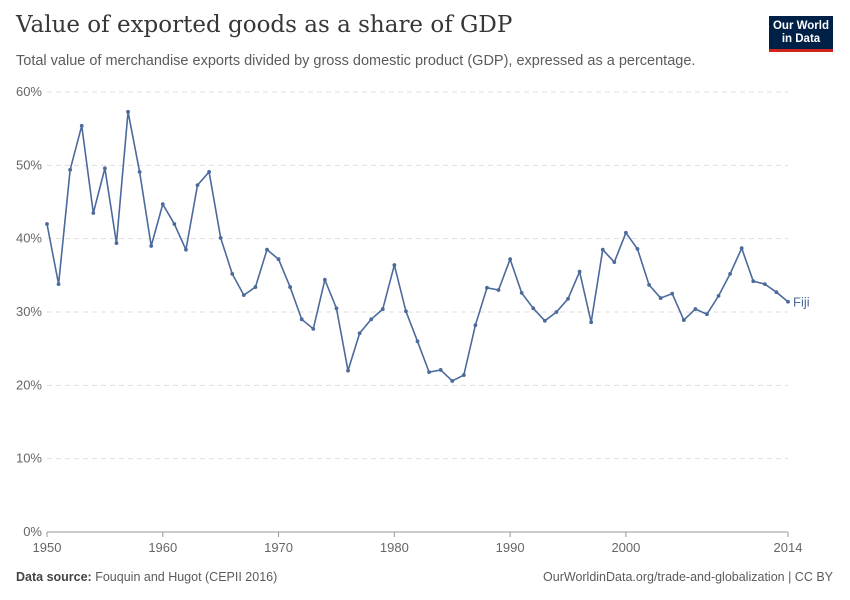 This screenshot has width=850, height=600. What do you see at coordinates (186, 577) in the screenshot?
I see `source-text: Fouquin and Hugot (CEPII 2016)` at bounding box center [186, 577].